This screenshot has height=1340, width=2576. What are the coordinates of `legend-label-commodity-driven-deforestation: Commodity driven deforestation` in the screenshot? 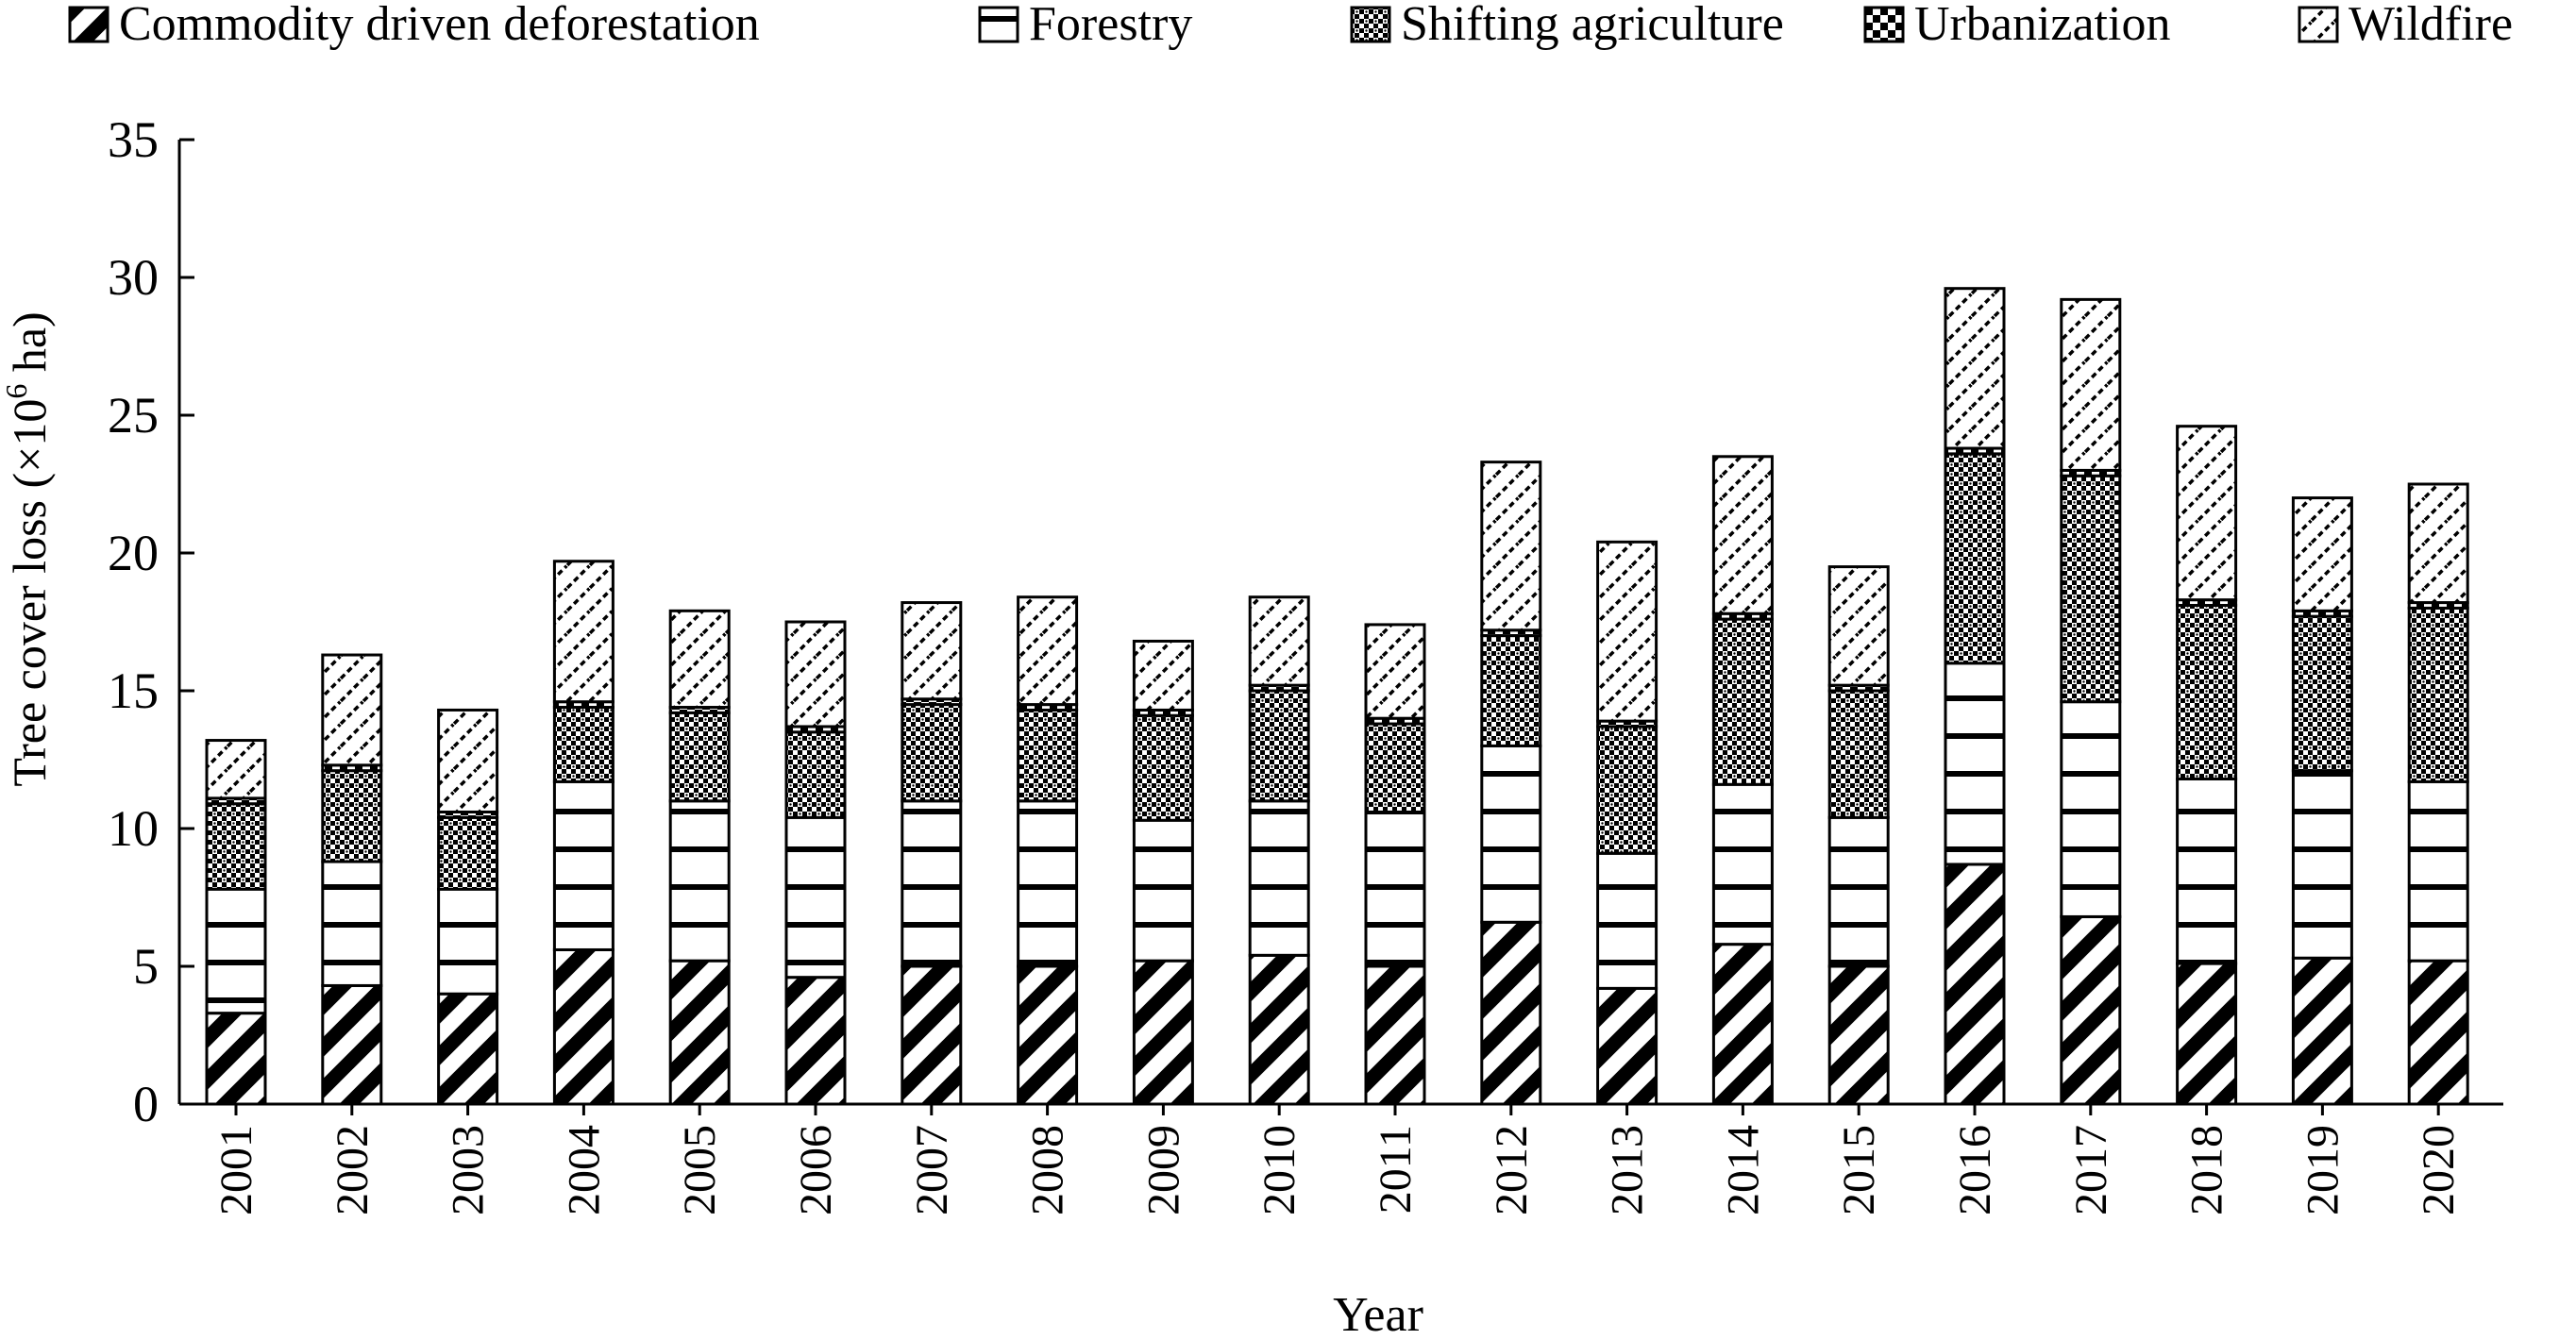 It's located at (439, 25).